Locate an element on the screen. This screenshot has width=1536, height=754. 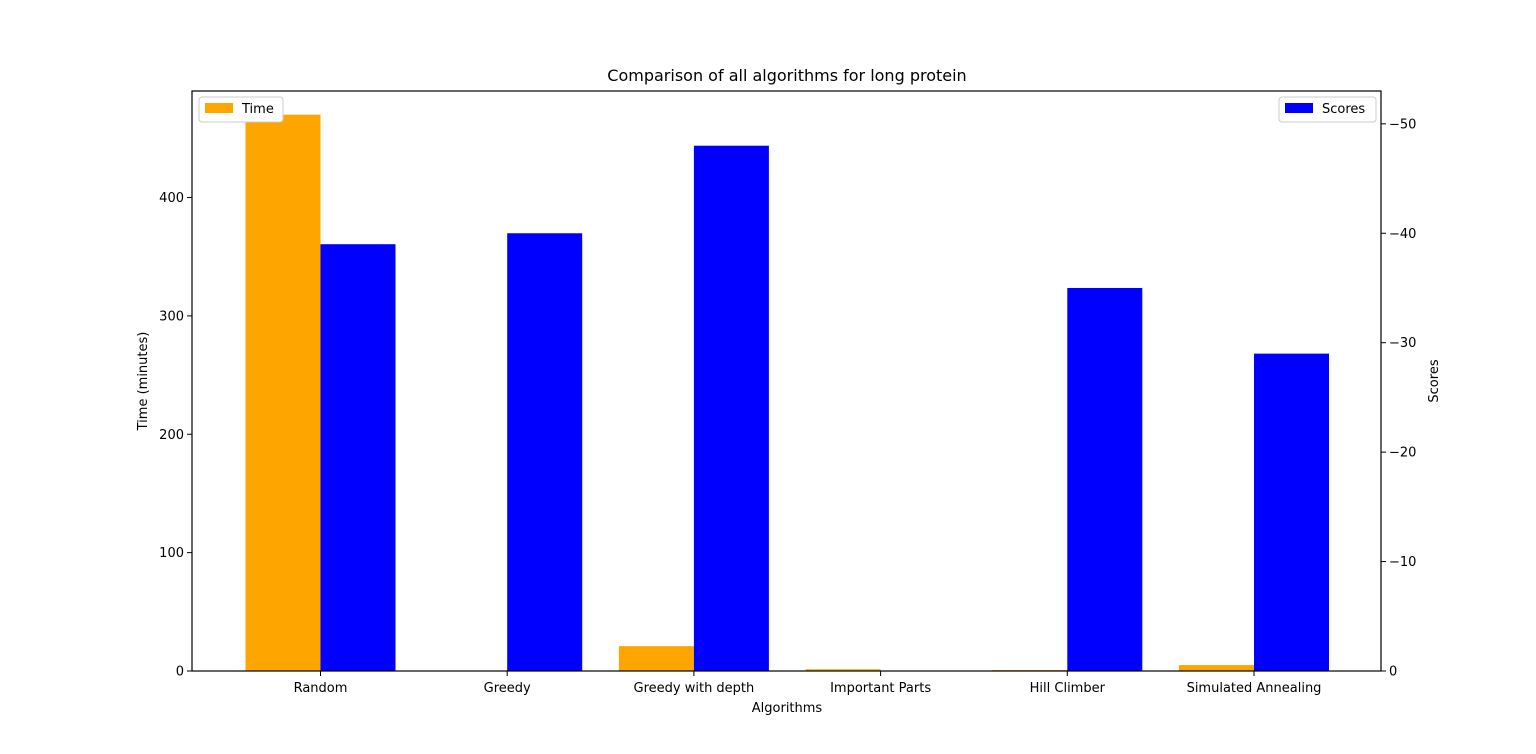
y-left-tick-label: 300 is located at coordinates (171, 316).